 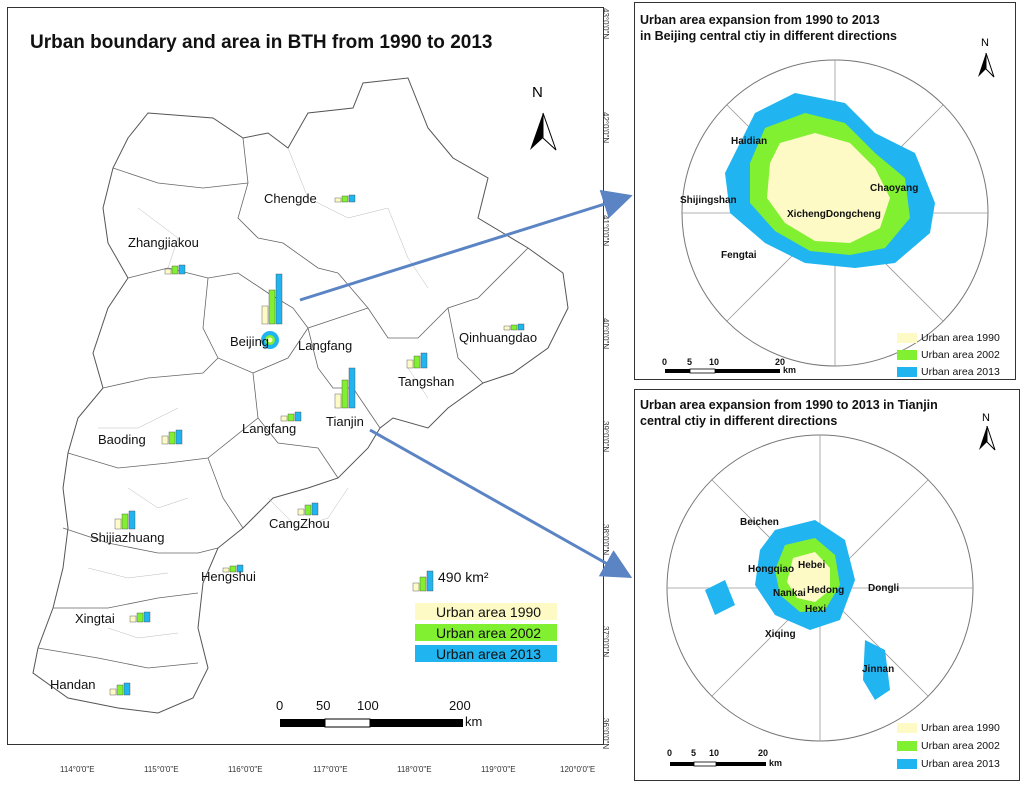 What do you see at coordinates (722, 371) in the screenshot?
I see `beijing-scale-bar` at bounding box center [722, 371].